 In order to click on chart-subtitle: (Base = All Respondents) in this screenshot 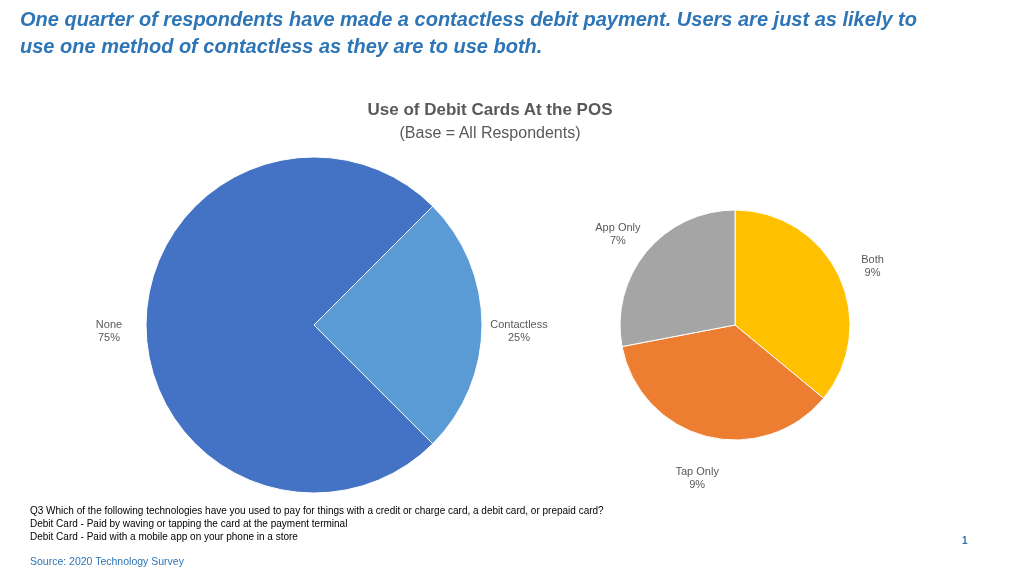, I will do `click(490, 133)`.